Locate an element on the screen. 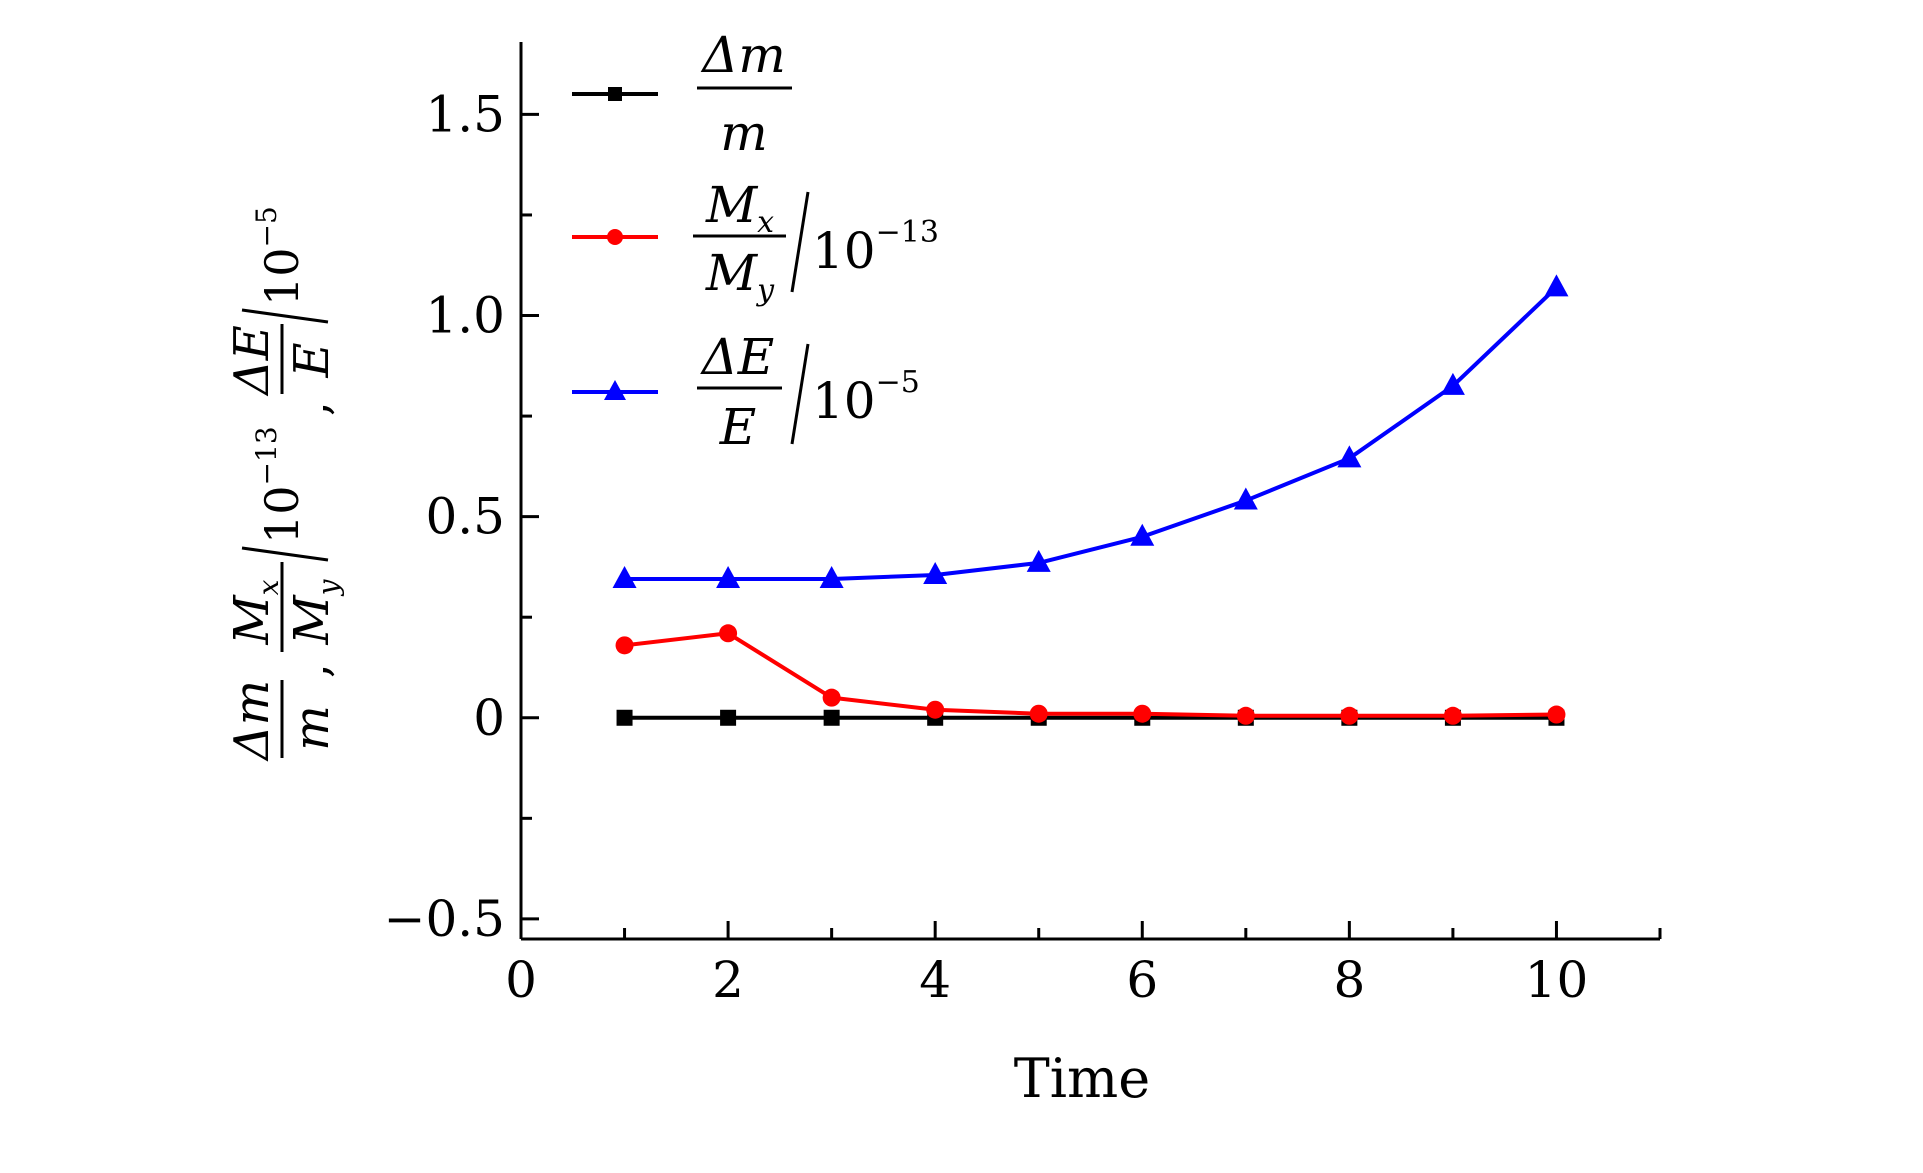 This screenshot has width=1923, height=1173. legend-scale-mx: 10−13 is located at coordinates (875, 247).